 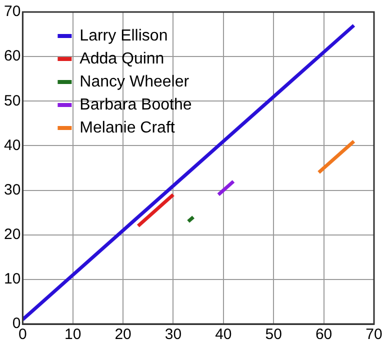 I want to click on legend-label: Barbara Boothe, so click(x=136, y=105).